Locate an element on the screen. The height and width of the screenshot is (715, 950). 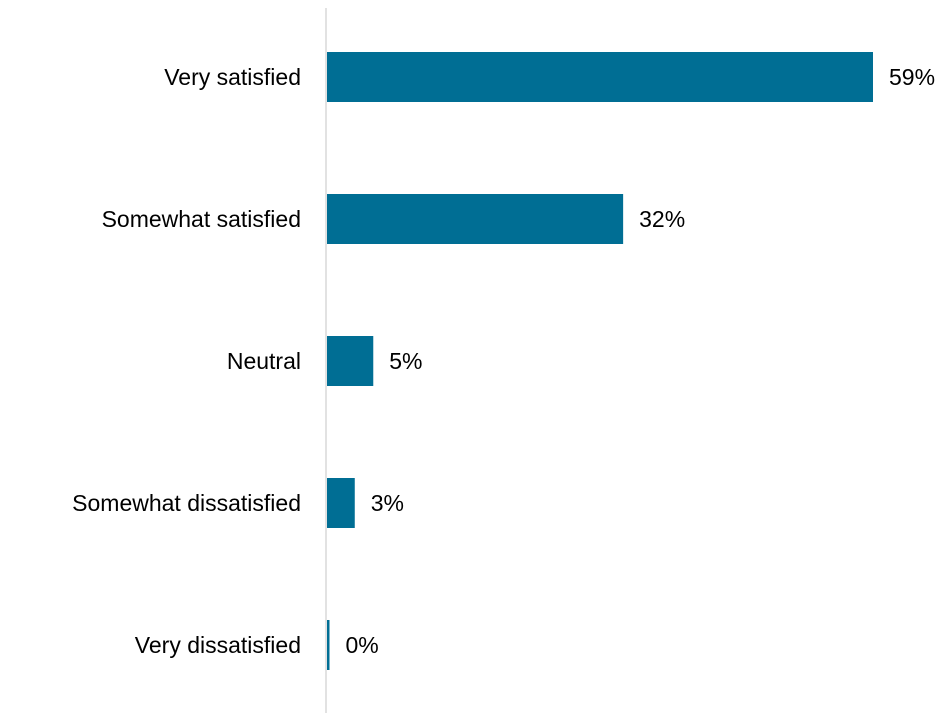
value-label-4: 0% is located at coordinates (362, 645).